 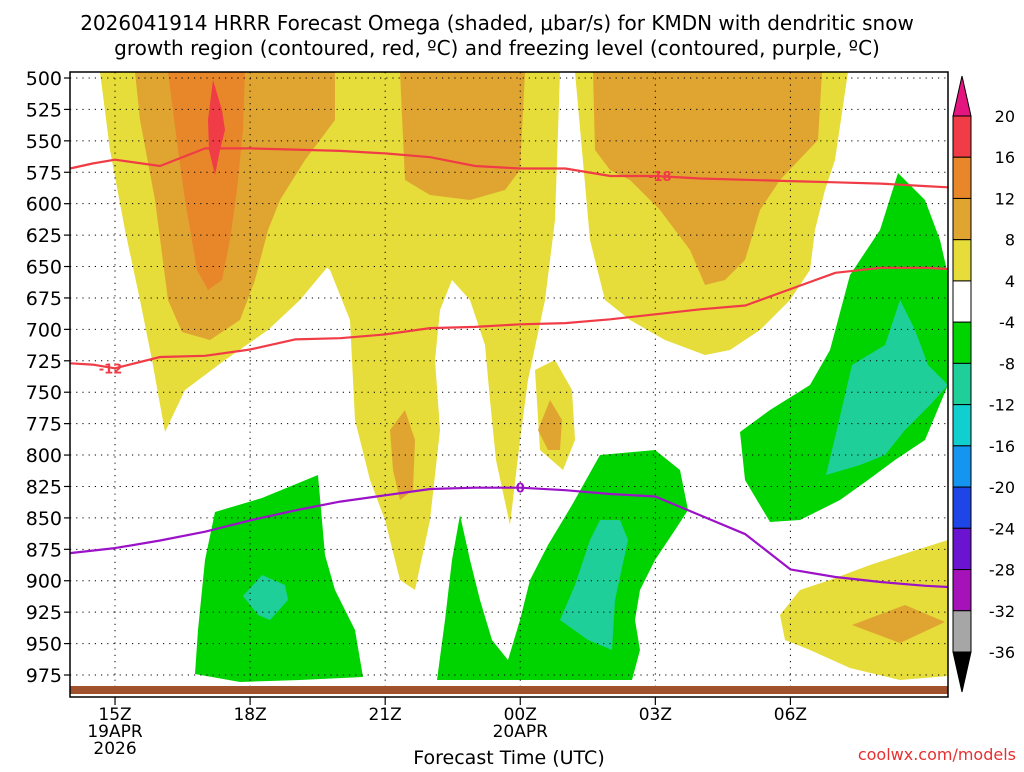 What do you see at coordinates (509, 318) in the screenshot?
I see `contour-line--12` at bounding box center [509, 318].